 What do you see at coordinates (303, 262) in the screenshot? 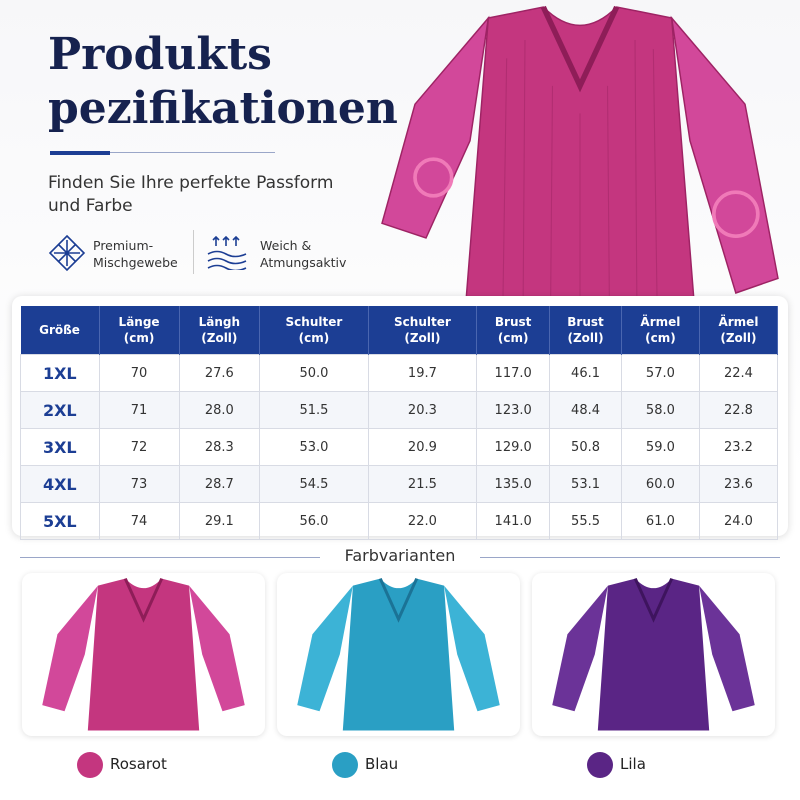
I see `feature-line: Atmungsaktiv` at bounding box center [303, 262].